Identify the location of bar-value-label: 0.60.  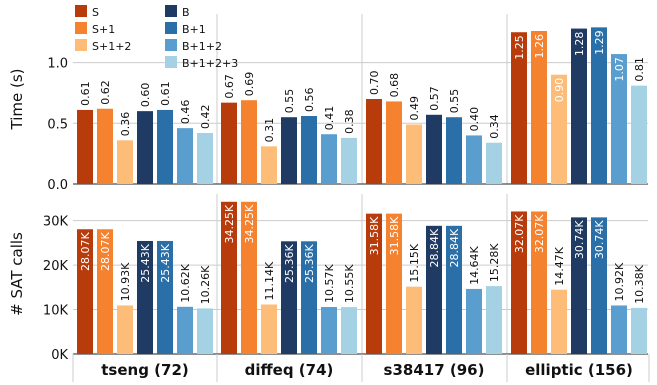
(145, 95).